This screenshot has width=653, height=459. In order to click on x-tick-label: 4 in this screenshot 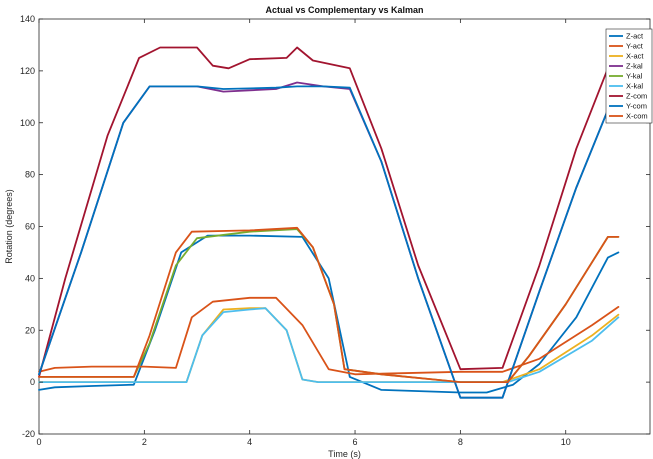, I will do `click(249, 442)`.